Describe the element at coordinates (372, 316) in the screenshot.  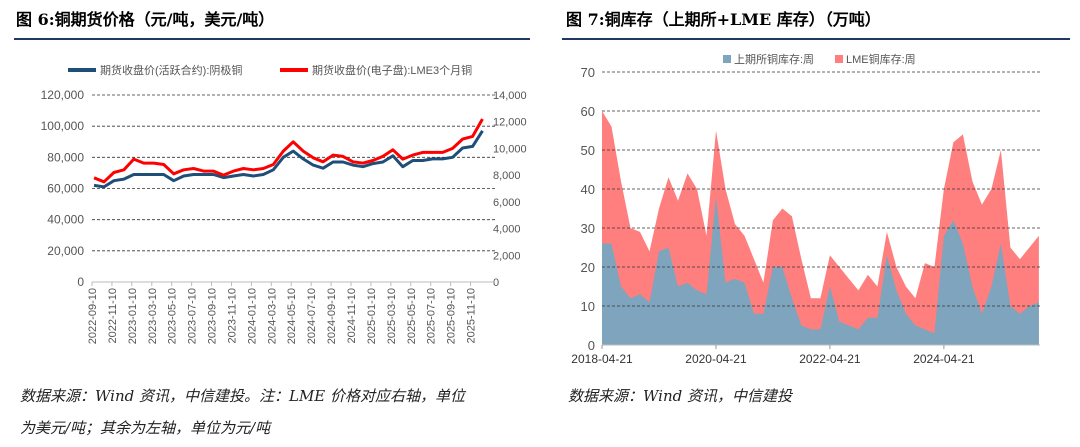
I see `x-tick-label: 2025-01-10` at that location.